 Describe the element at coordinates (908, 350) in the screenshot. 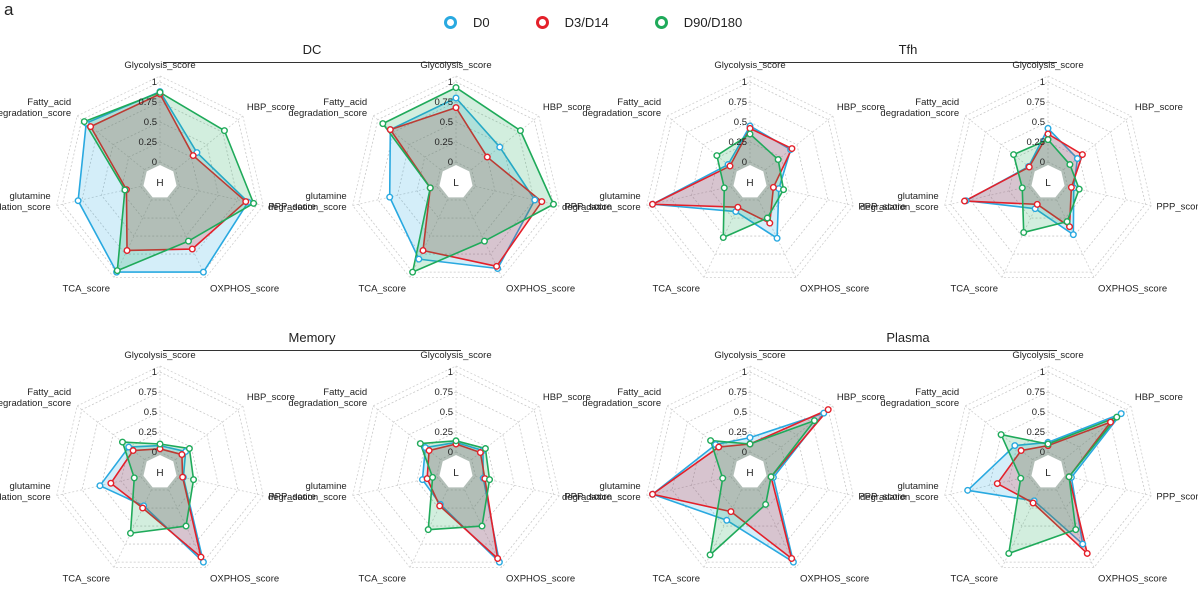

I see `group-rule-plasma` at that location.